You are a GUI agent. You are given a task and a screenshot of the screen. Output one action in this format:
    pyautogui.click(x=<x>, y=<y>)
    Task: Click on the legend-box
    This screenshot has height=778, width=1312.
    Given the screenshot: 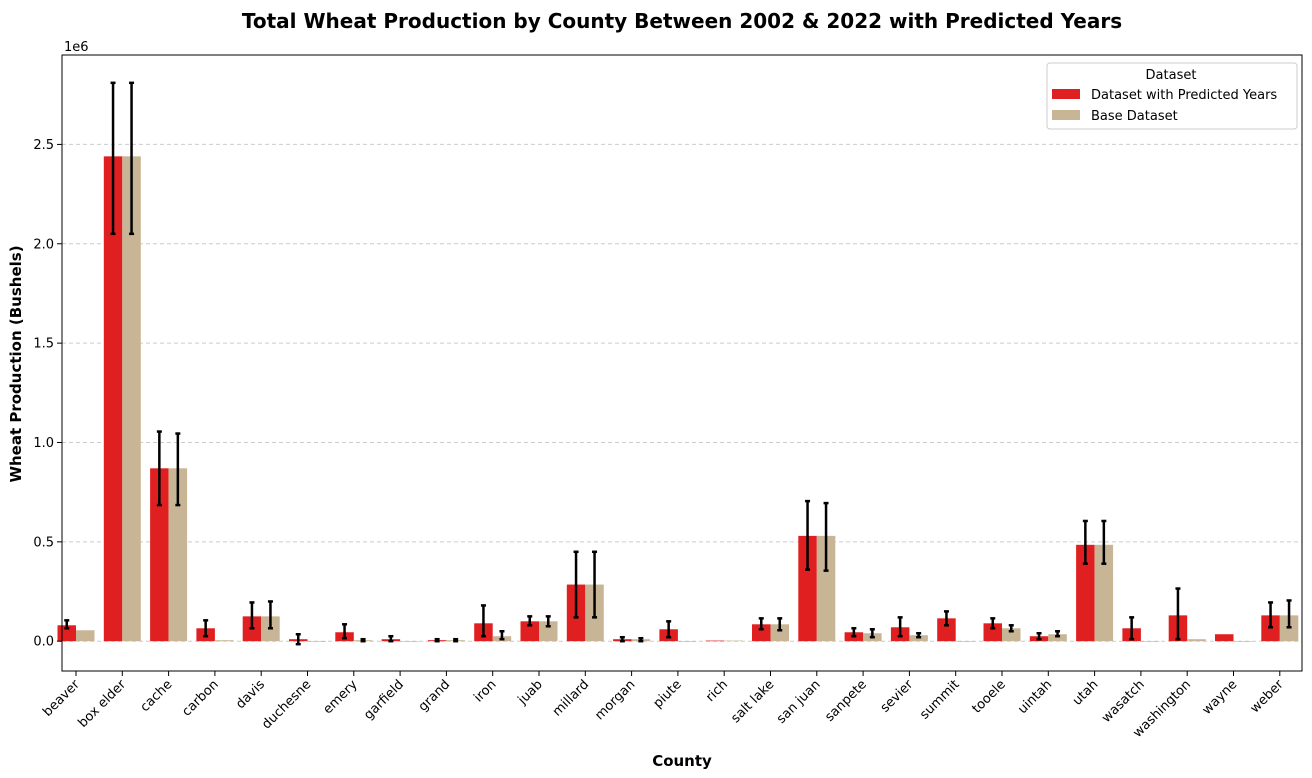 What is the action you would take?
    pyautogui.click(x=1172, y=96)
    